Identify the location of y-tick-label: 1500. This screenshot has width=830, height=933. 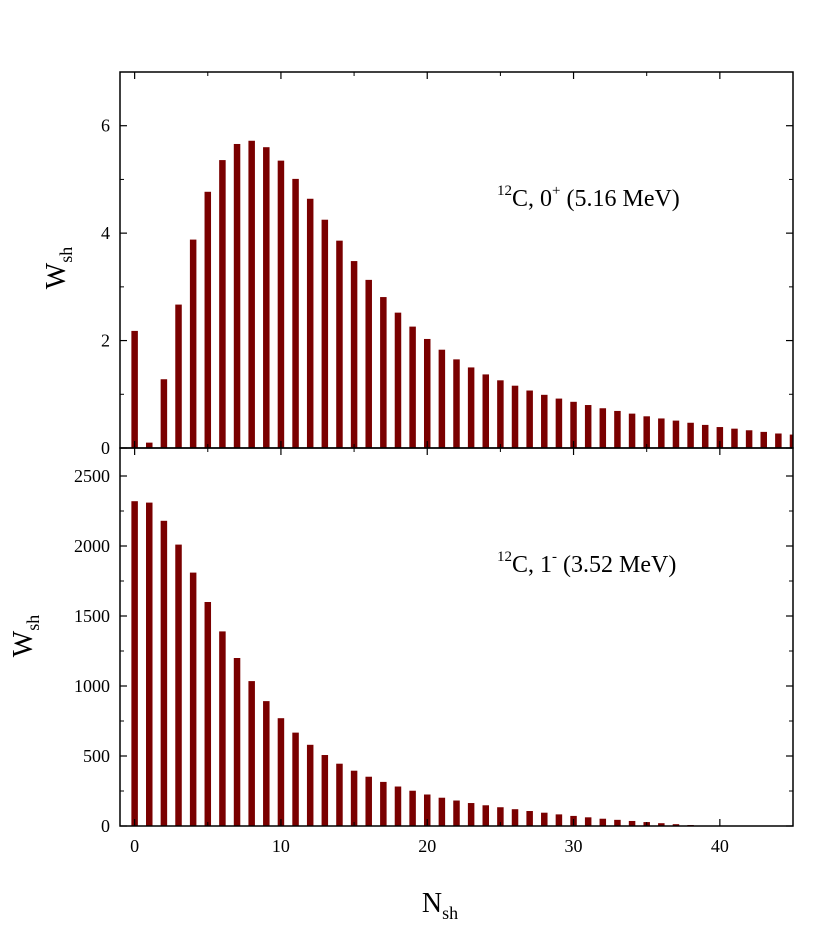
(92, 616).